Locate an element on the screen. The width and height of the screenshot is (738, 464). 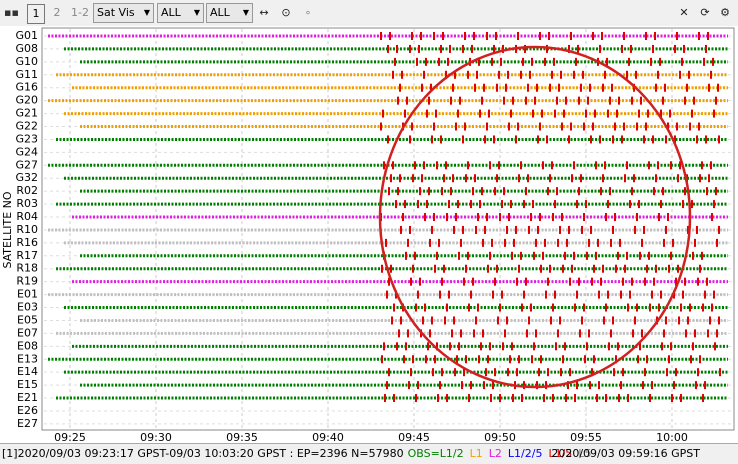
button: 1-2 is located at coordinates (80, 12).